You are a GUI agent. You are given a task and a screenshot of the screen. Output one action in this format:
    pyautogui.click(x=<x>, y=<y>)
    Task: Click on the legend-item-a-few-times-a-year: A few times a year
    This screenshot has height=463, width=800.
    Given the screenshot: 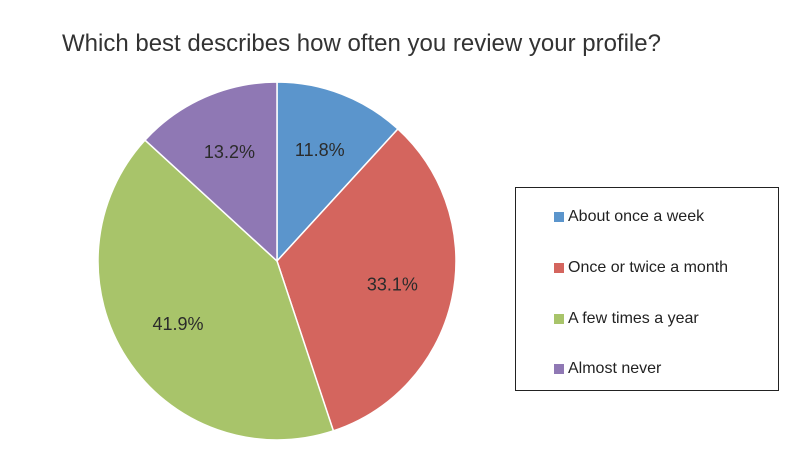 What is the action you would take?
    pyautogui.click(x=626, y=319)
    